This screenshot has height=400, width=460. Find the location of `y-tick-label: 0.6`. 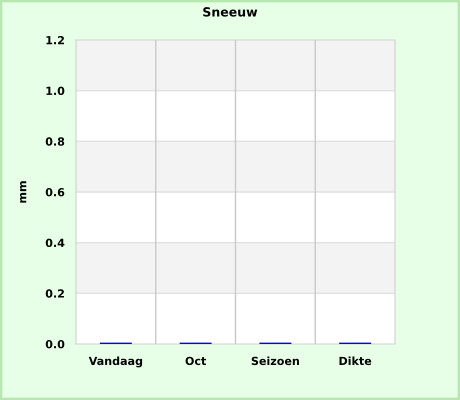

y-tick-label: 0.6 is located at coordinates (55, 192).